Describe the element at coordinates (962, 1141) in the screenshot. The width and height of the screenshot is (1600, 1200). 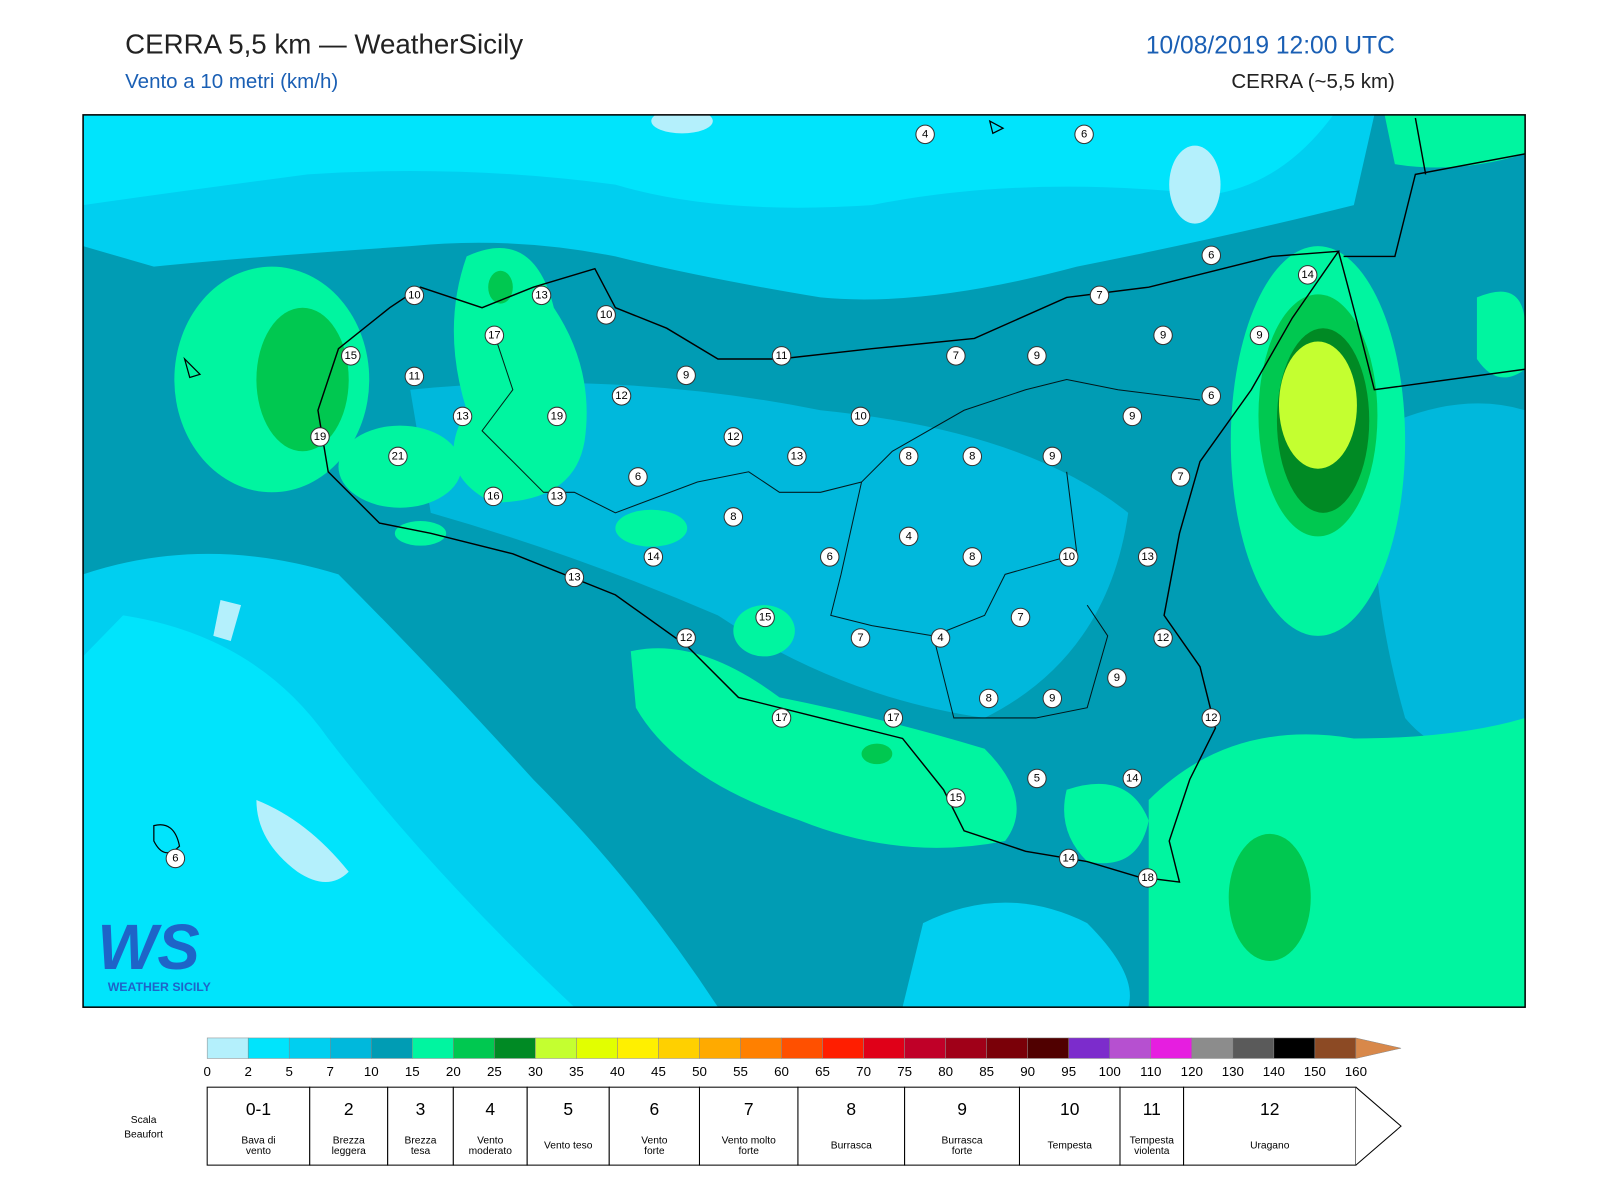
I see `beaufort-desc: Burrasca` at that location.